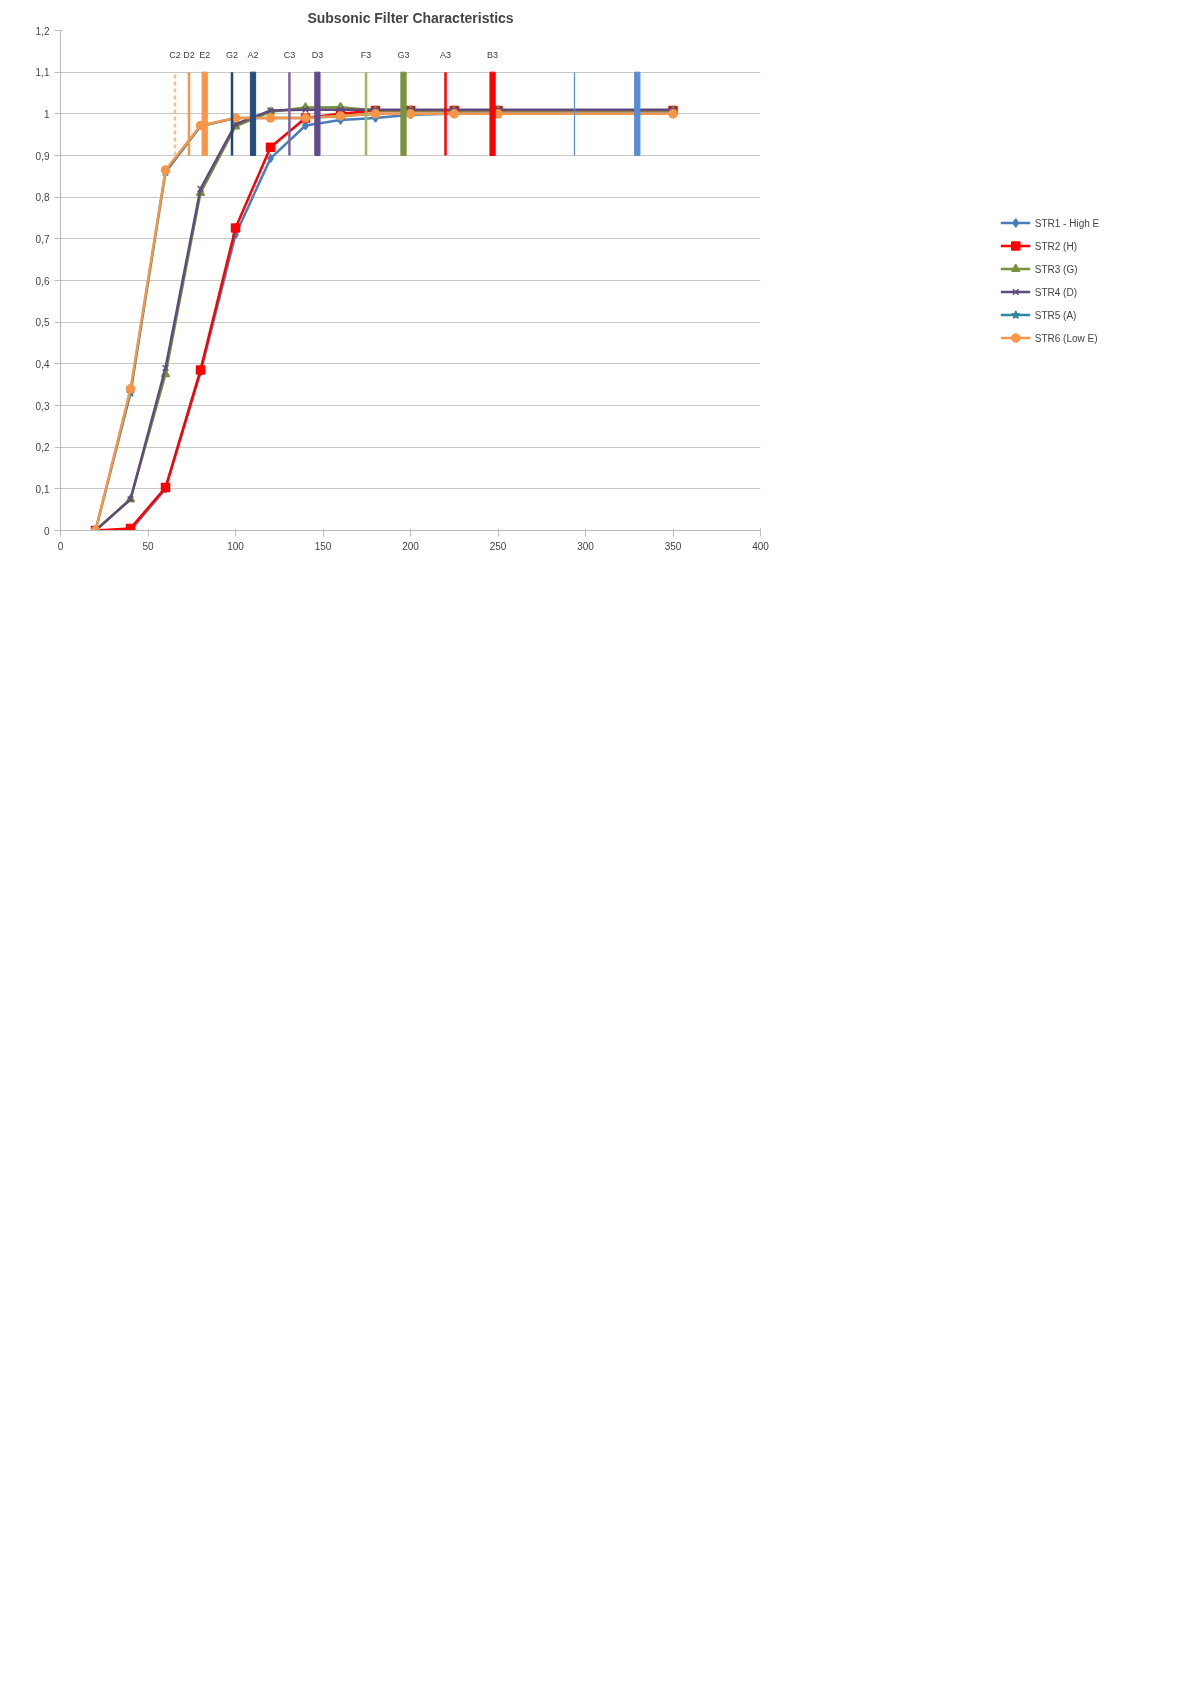  What do you see at coordinates (323, 546) in the screenshot?
I see `x-tick-label: 150` at bounding box center [323, 546].